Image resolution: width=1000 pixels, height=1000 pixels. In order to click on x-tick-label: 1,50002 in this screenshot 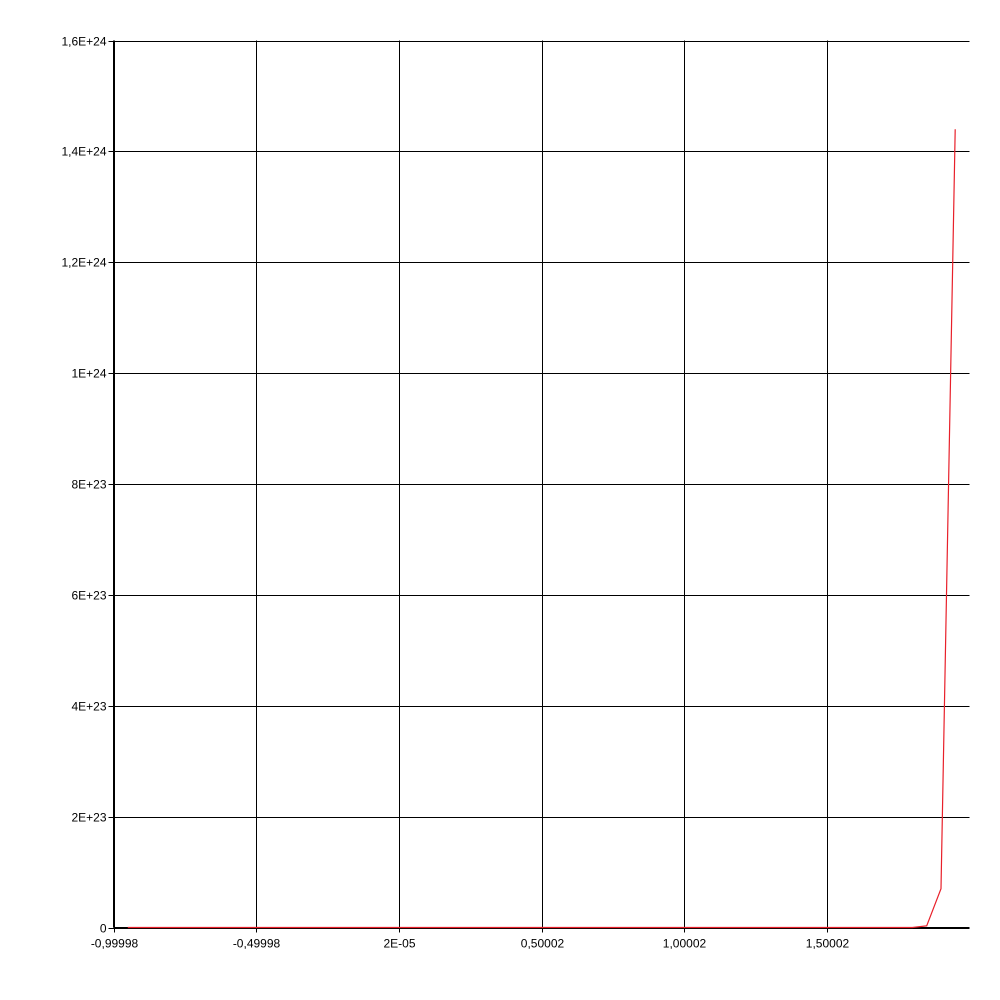, I will do `click(828, 944)`.